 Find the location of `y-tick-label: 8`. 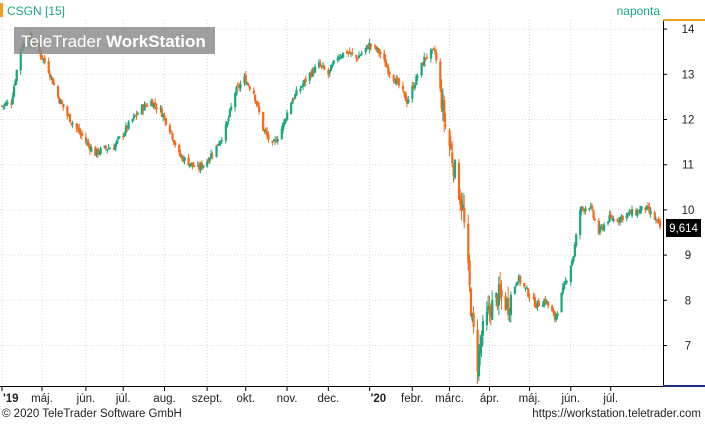

y-tick-label: 8 is located at coordinates (688, 301).